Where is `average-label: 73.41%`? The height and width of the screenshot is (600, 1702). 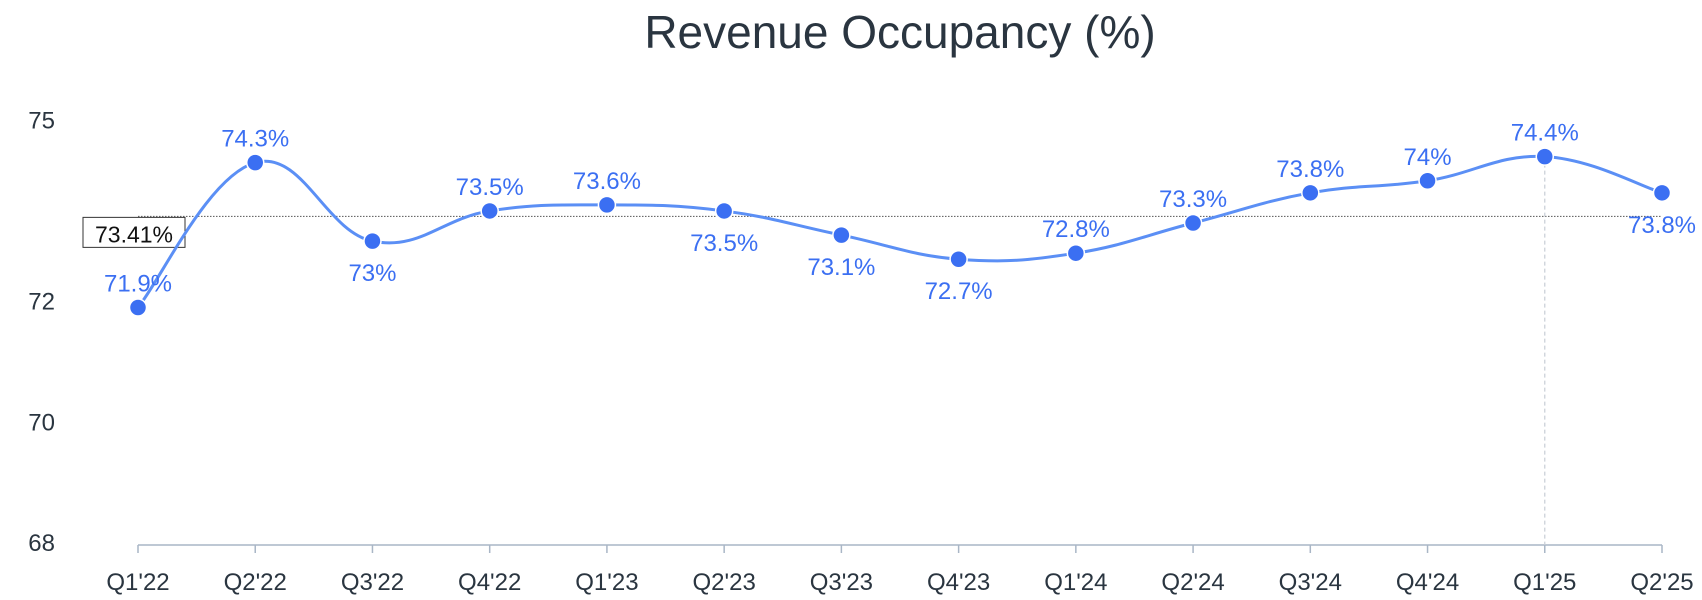
average-label: 73.41% is located at coordinates (134, 234).